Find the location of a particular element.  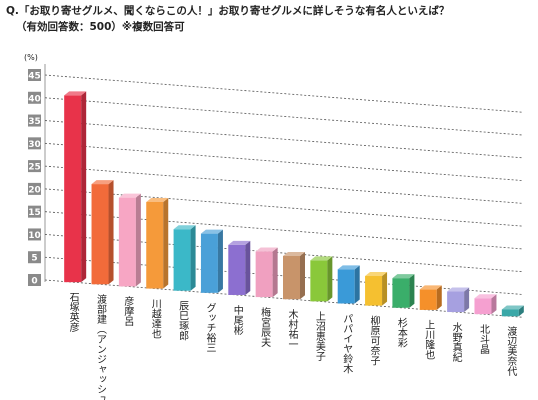

y-tick-label: 15 is located at coordinates (34, 213).